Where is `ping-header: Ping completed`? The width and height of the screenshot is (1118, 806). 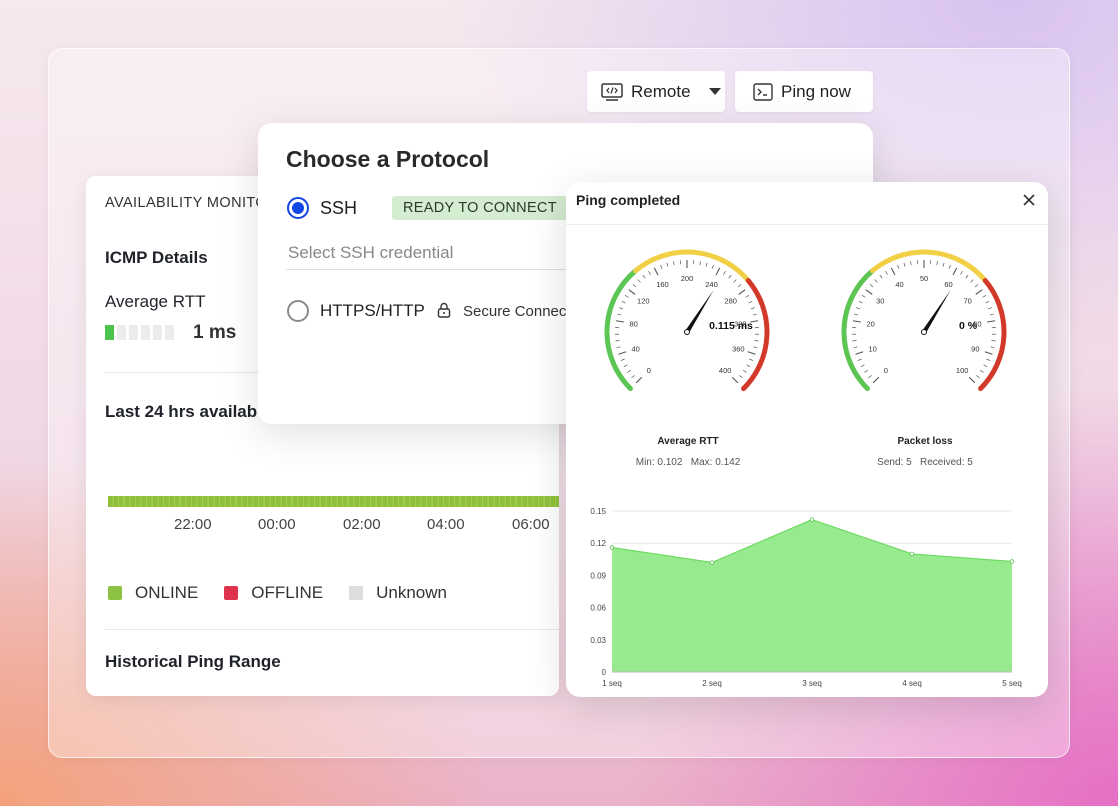
ping-header: Ping completed is located at coordinates (807, 203).